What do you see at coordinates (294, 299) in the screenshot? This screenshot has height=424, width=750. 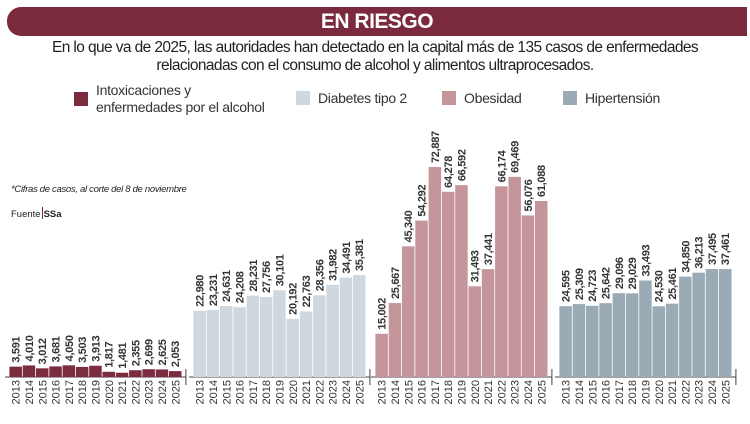 I see `value-label: 20,192` at bounding box center [294, 299].